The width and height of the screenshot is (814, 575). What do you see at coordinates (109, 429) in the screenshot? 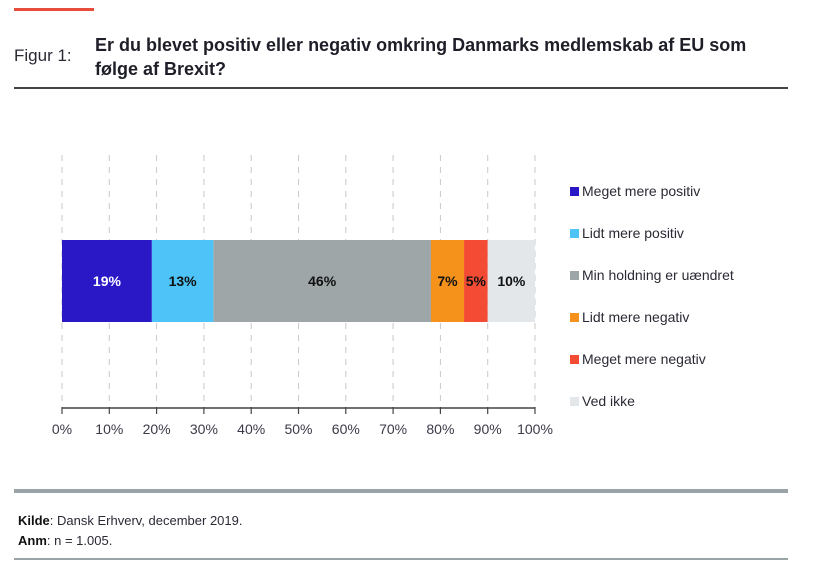
I see `x-tick-label: 10%` at bounding box center [109, 429].